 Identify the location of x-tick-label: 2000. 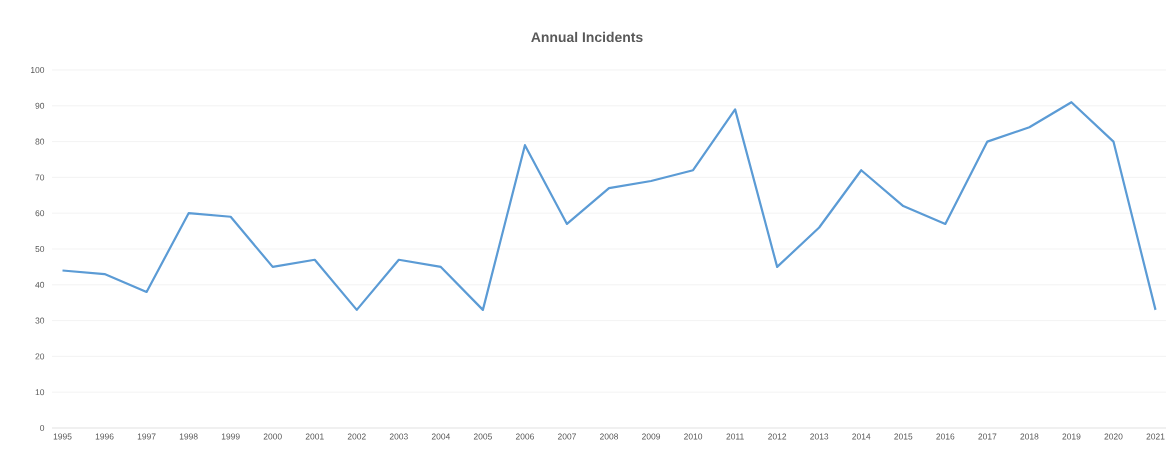
(272, 436).